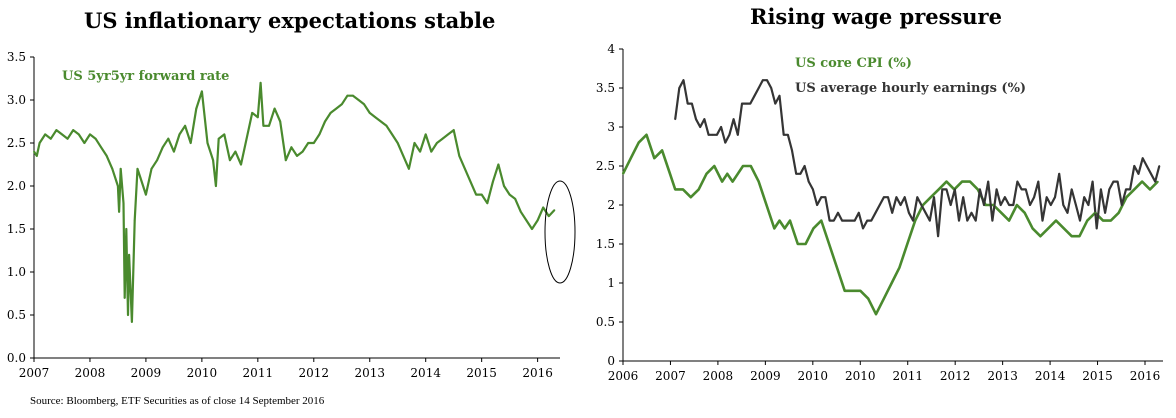  Describe the element at coordinates (16, 358) in the screenshot. I see `y-tick-label: 0.0` at that location.